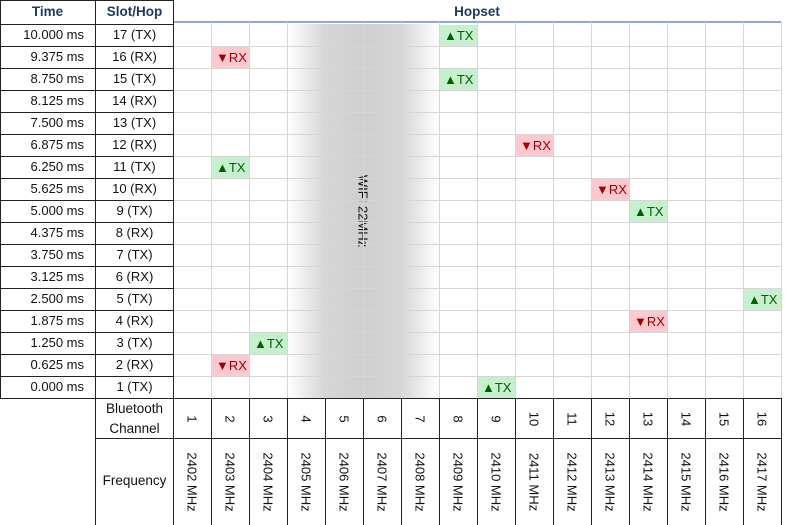 The image size is (785, 525). I want to click on channel-frequency-text: 2415 MHz, so click(686, 482).